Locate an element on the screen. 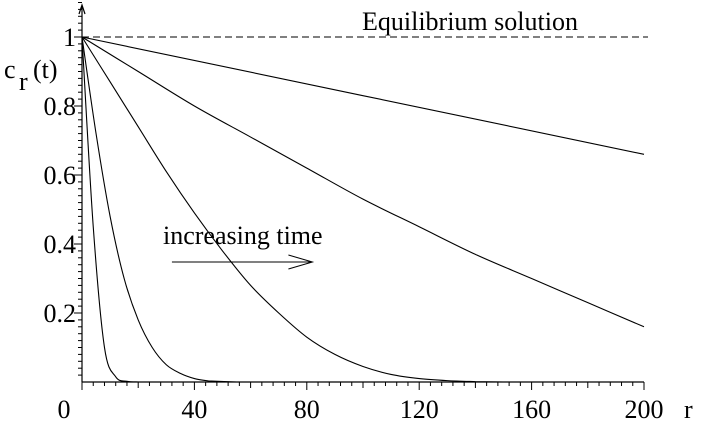  x-tick-label: 200 is located at coordinates (644, 409).